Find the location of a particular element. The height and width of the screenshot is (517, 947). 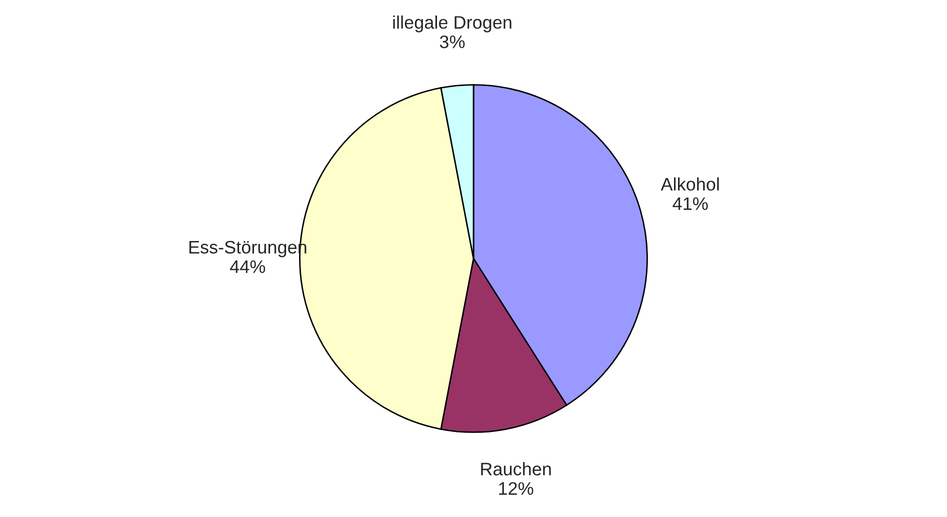

slice-label: Alkohol is located at coordinates (689, 184).